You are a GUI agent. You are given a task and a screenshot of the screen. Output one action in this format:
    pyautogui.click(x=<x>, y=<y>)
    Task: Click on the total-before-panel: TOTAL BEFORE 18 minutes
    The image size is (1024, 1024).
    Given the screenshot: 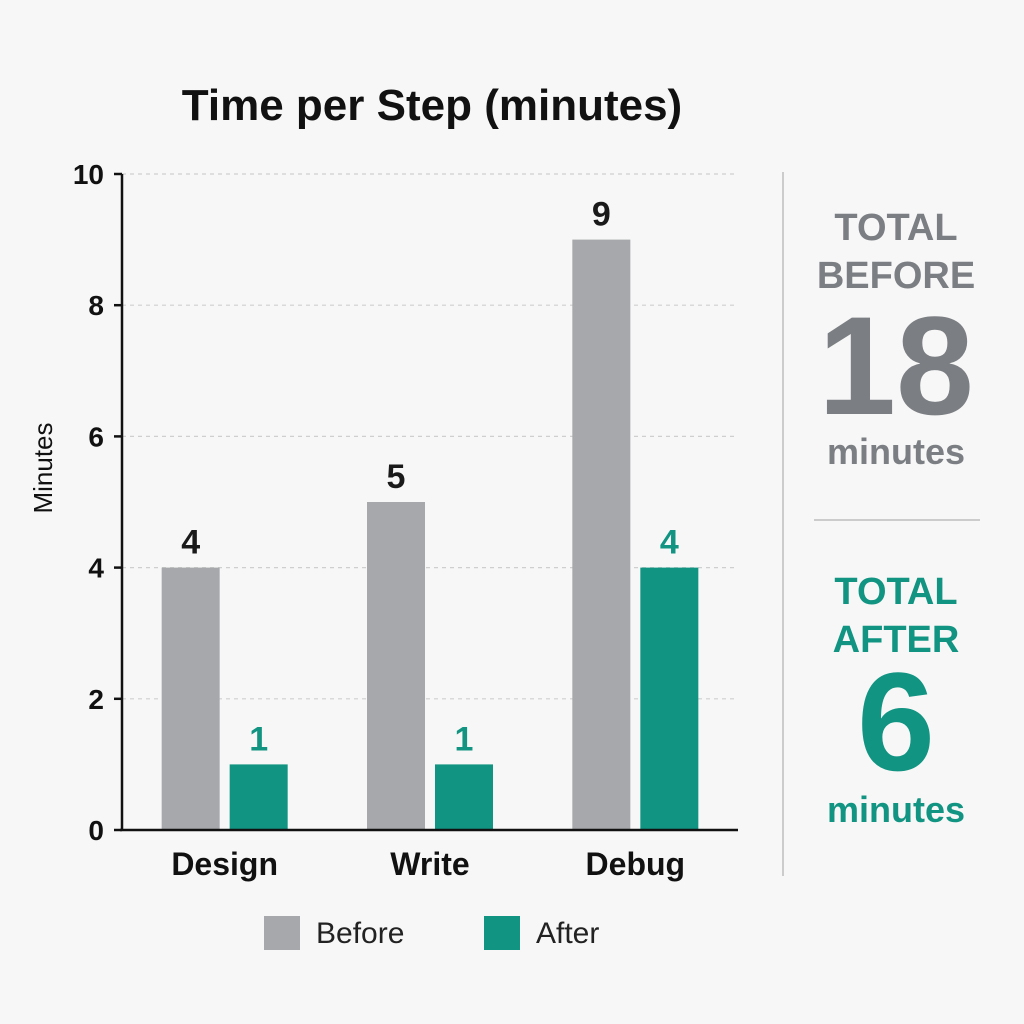 What is the action you would take?
    pyautogui.click(x=896, y=339)
    